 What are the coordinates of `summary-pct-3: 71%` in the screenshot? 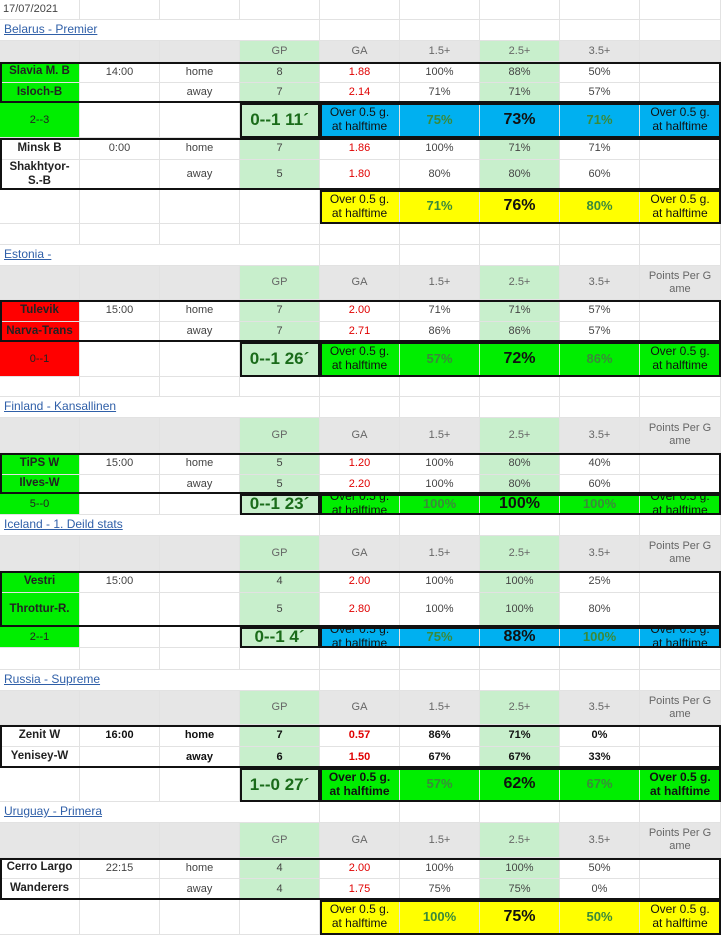 It's located at (600, 120).